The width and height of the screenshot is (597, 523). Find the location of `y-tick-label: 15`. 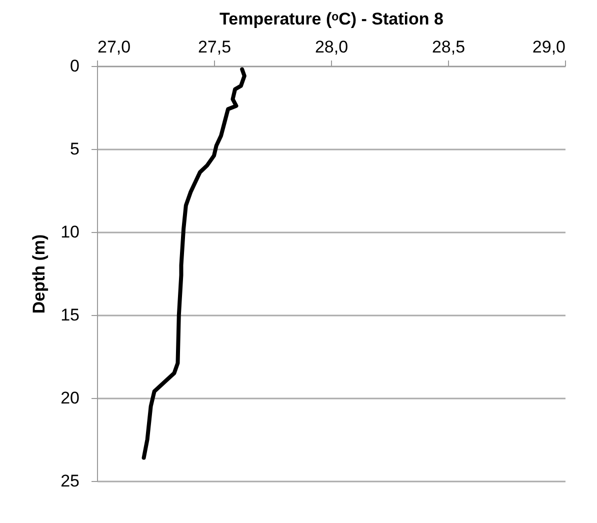

y-tick-label: 15 is located at coordinates (70, 315).